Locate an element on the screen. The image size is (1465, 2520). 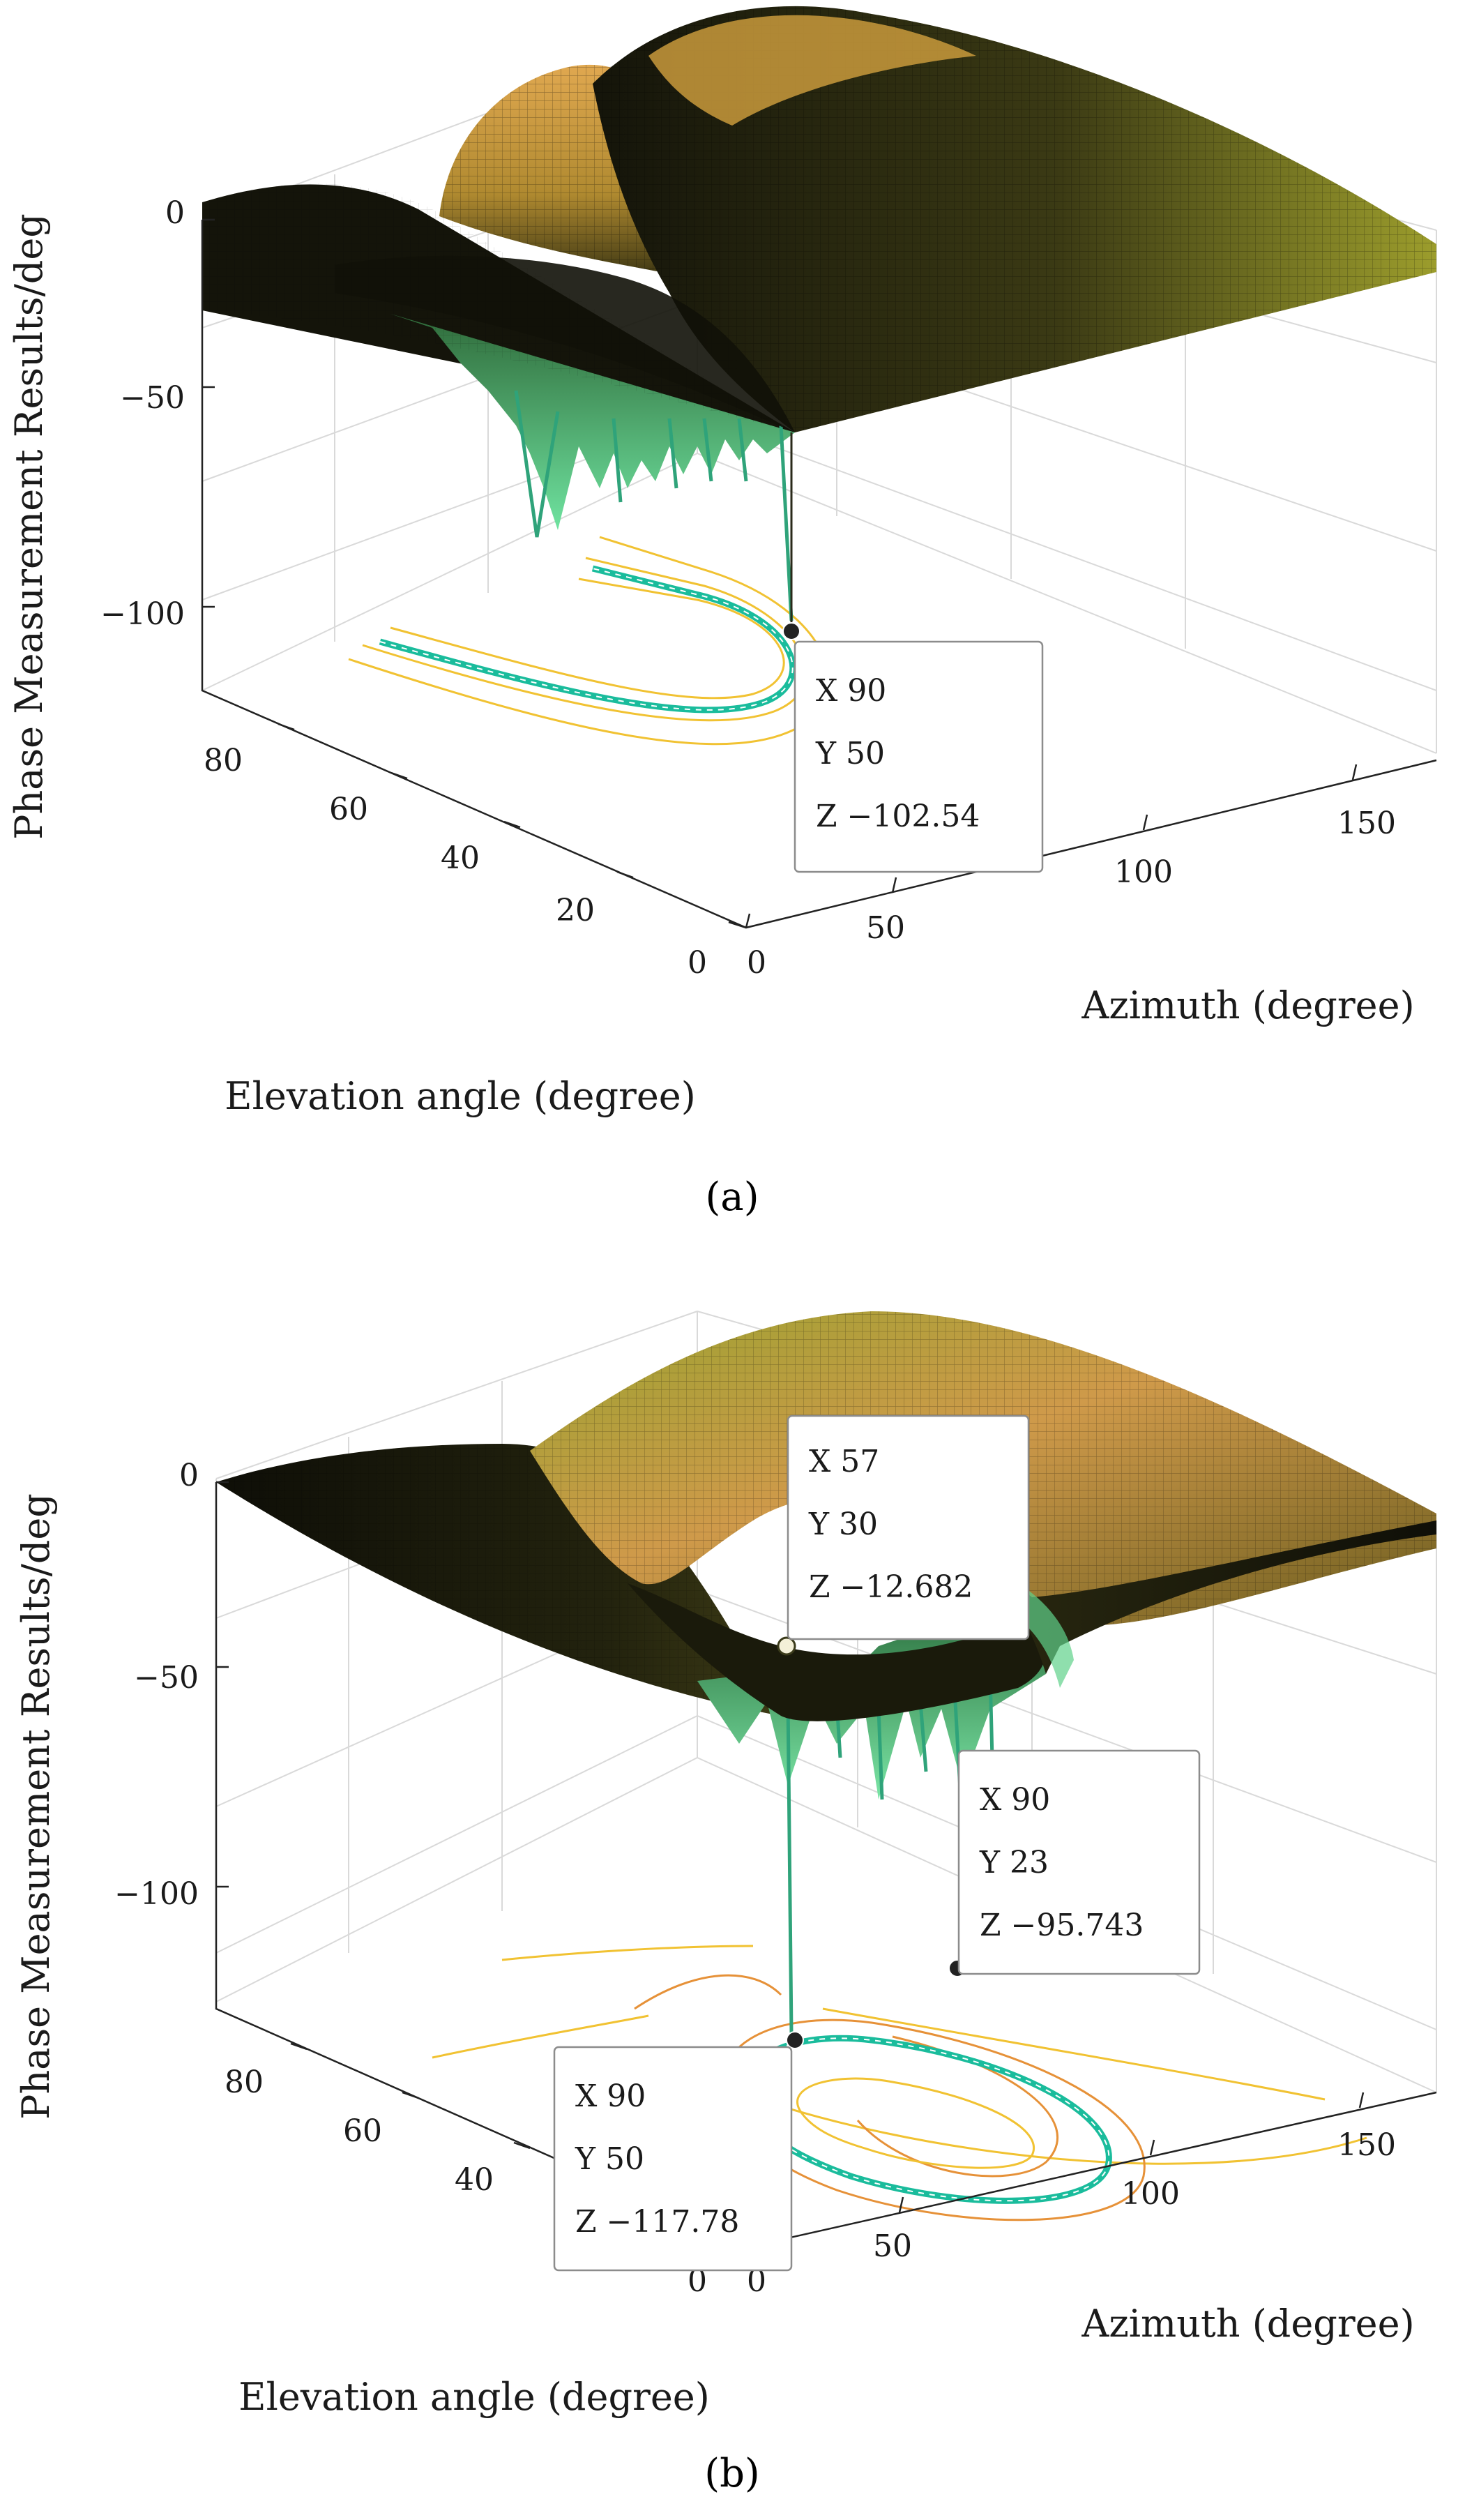
datatip-y: Y 30 is located at coordinates (843, 1524).